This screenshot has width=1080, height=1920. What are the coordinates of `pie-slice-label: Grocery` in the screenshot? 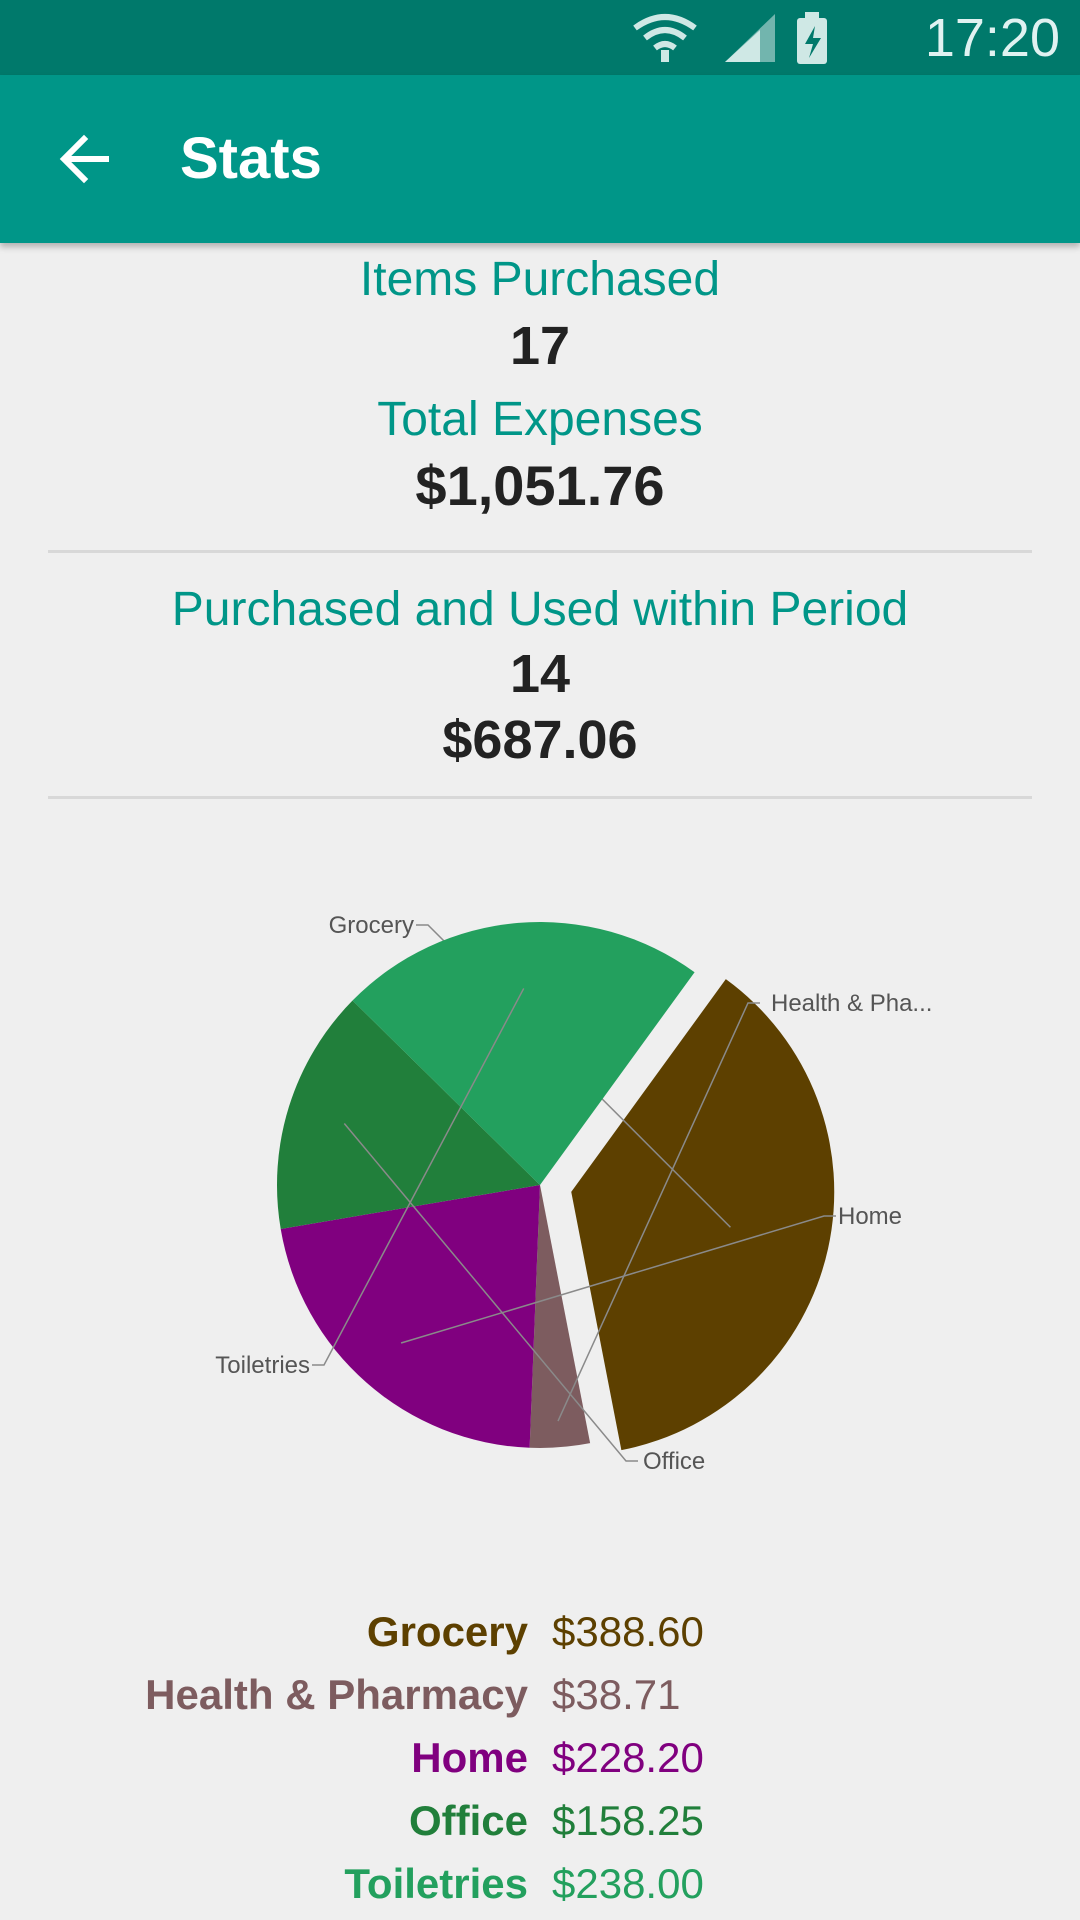 It's located at (371, 925).